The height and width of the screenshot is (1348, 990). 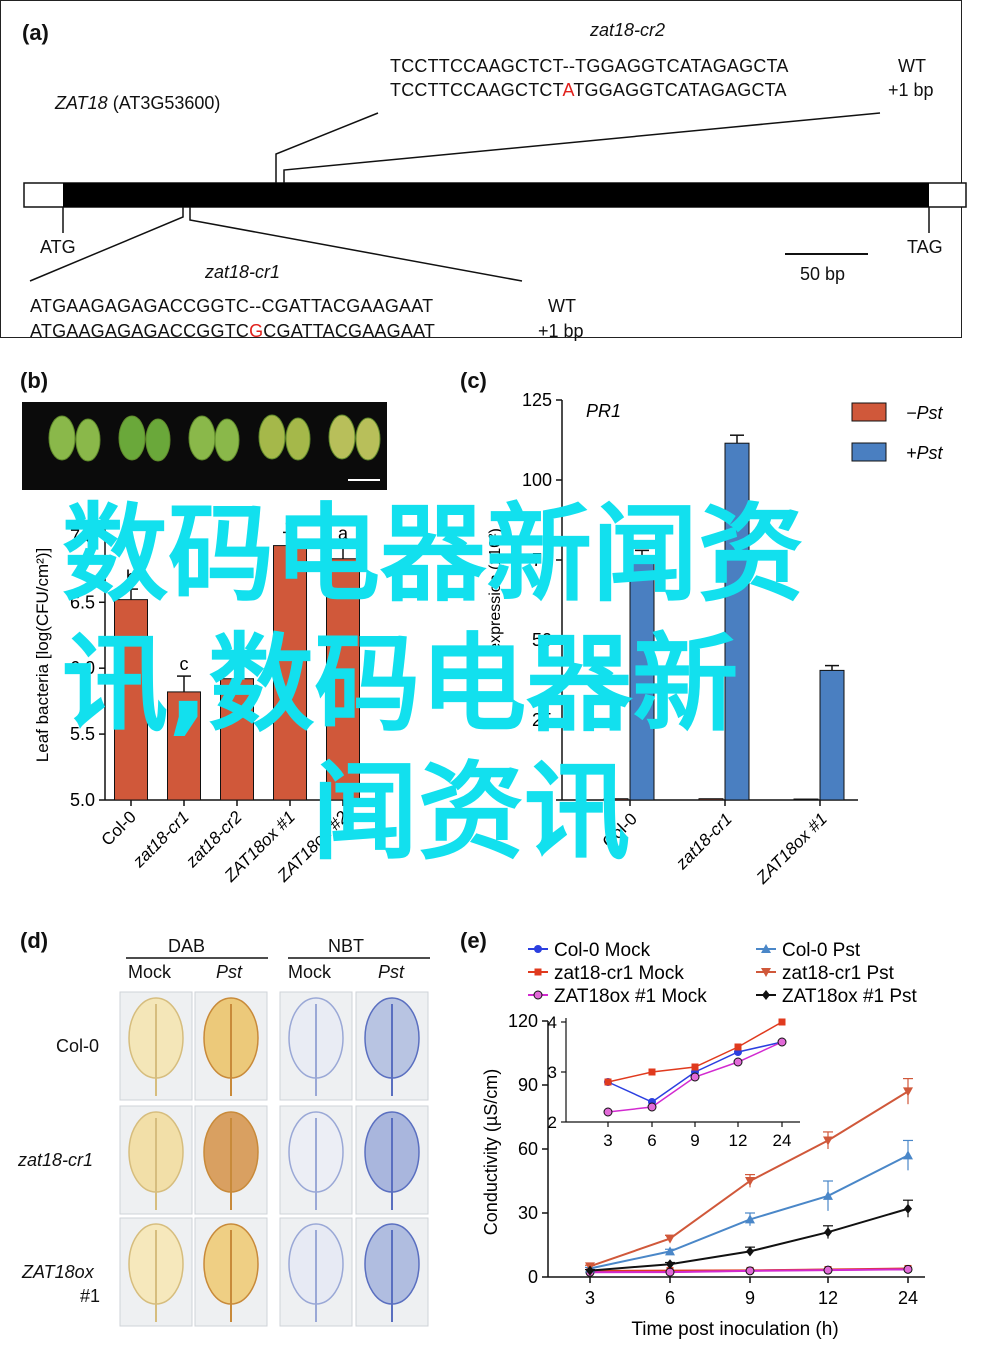 I want to click on gene-cds-box, so click(x=496, y=195).